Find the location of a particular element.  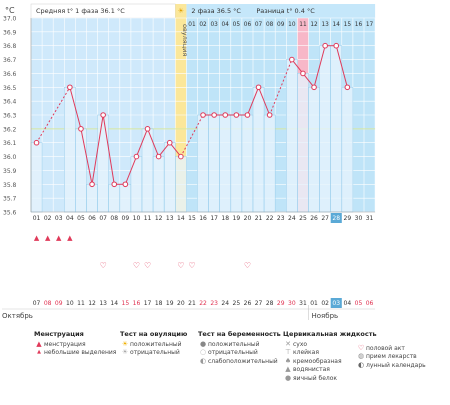

legend-item: яичный белок is located at coordinates (315, 378).